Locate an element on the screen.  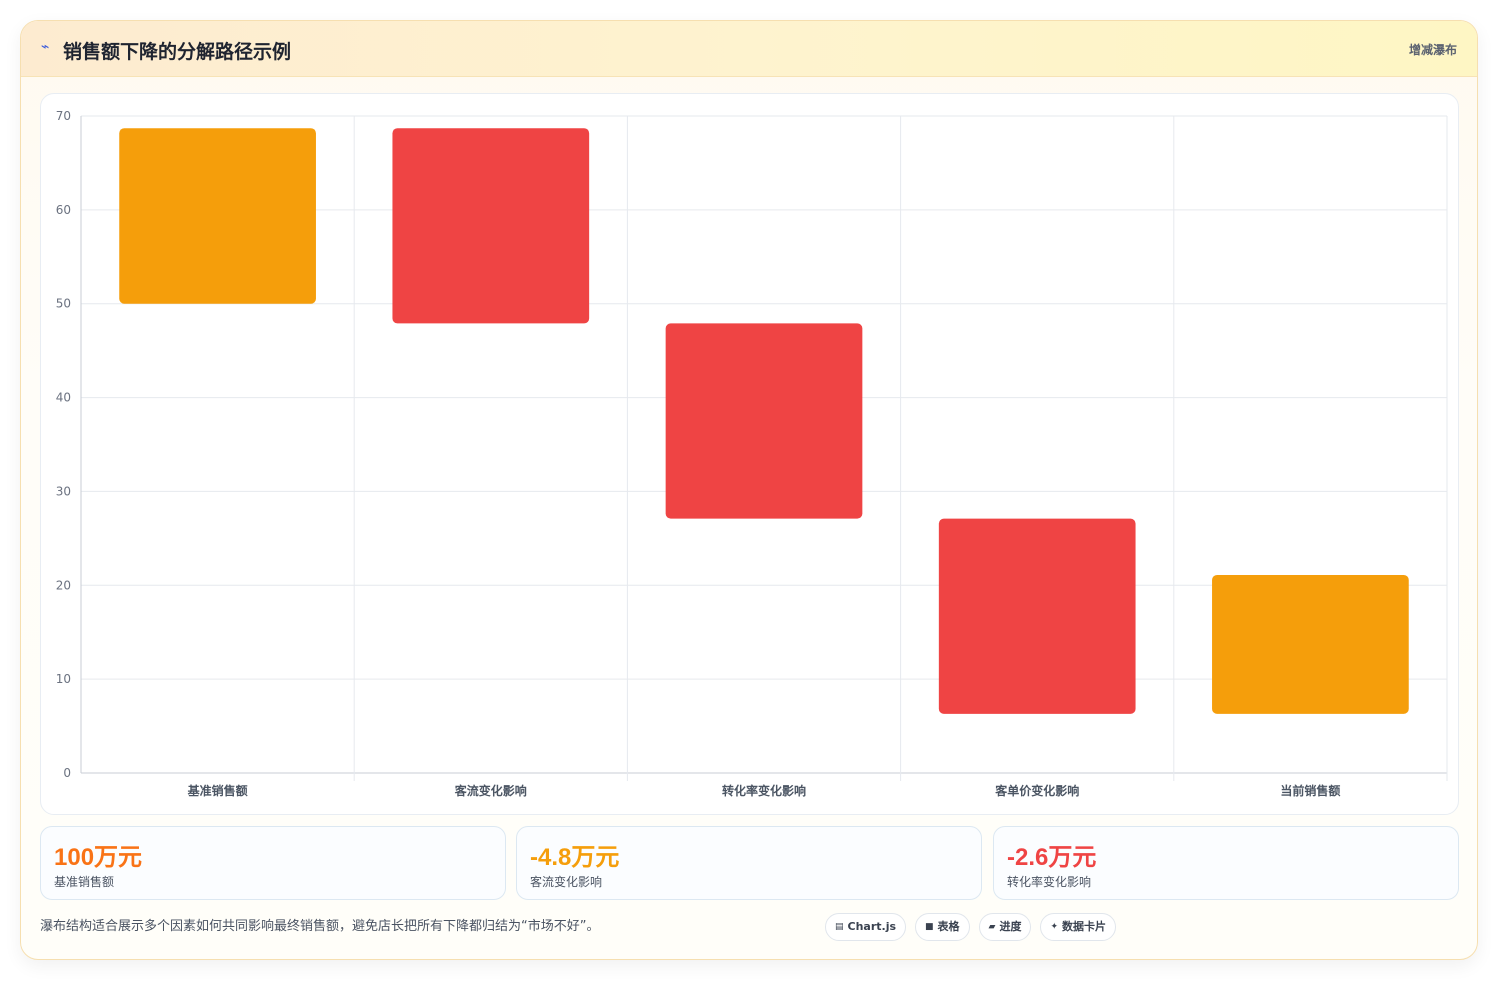
y-tick-label: 30 is located at coordinates (63, 491).